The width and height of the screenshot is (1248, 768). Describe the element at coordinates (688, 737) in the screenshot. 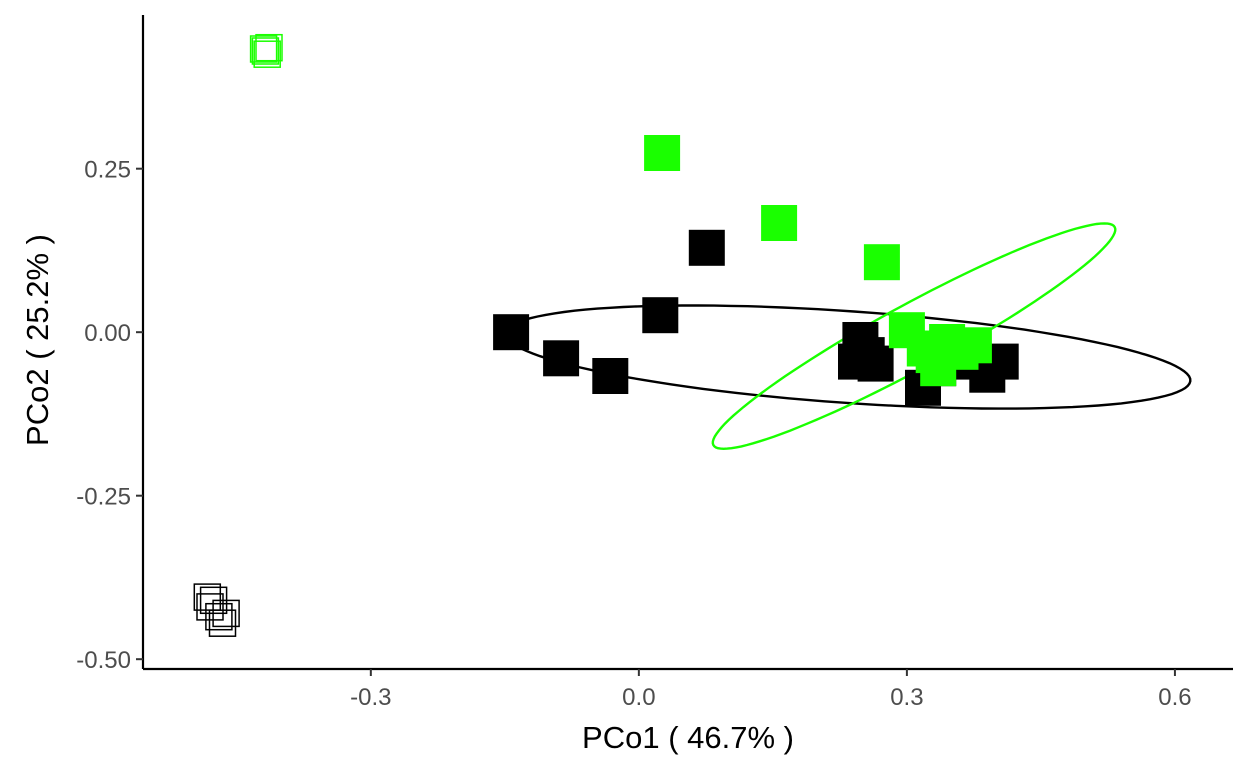

I see `x-axis-title: PCo1 ( 46.7% )` at that location.